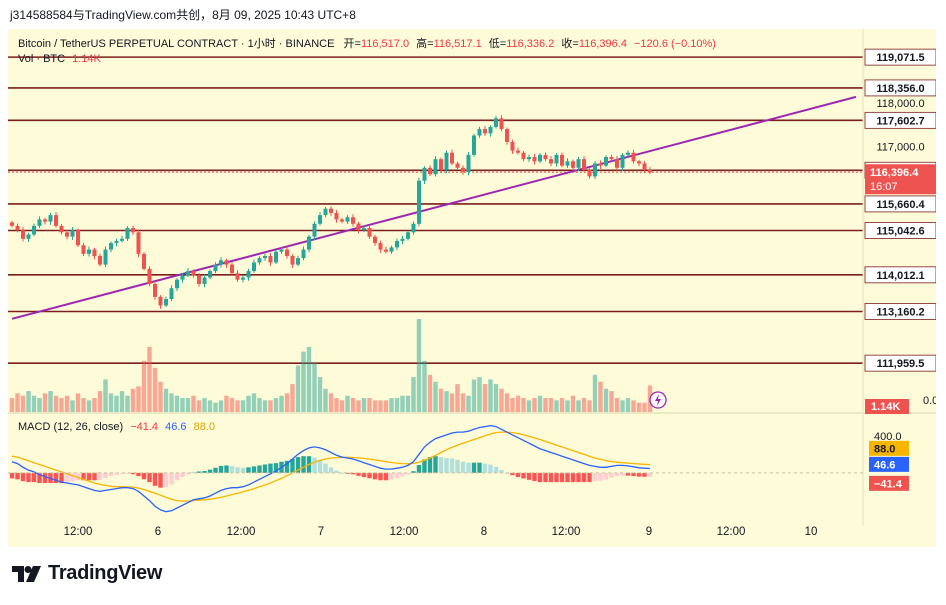  I want to click on level-label-text: 113,160.2, so click(900, 313).